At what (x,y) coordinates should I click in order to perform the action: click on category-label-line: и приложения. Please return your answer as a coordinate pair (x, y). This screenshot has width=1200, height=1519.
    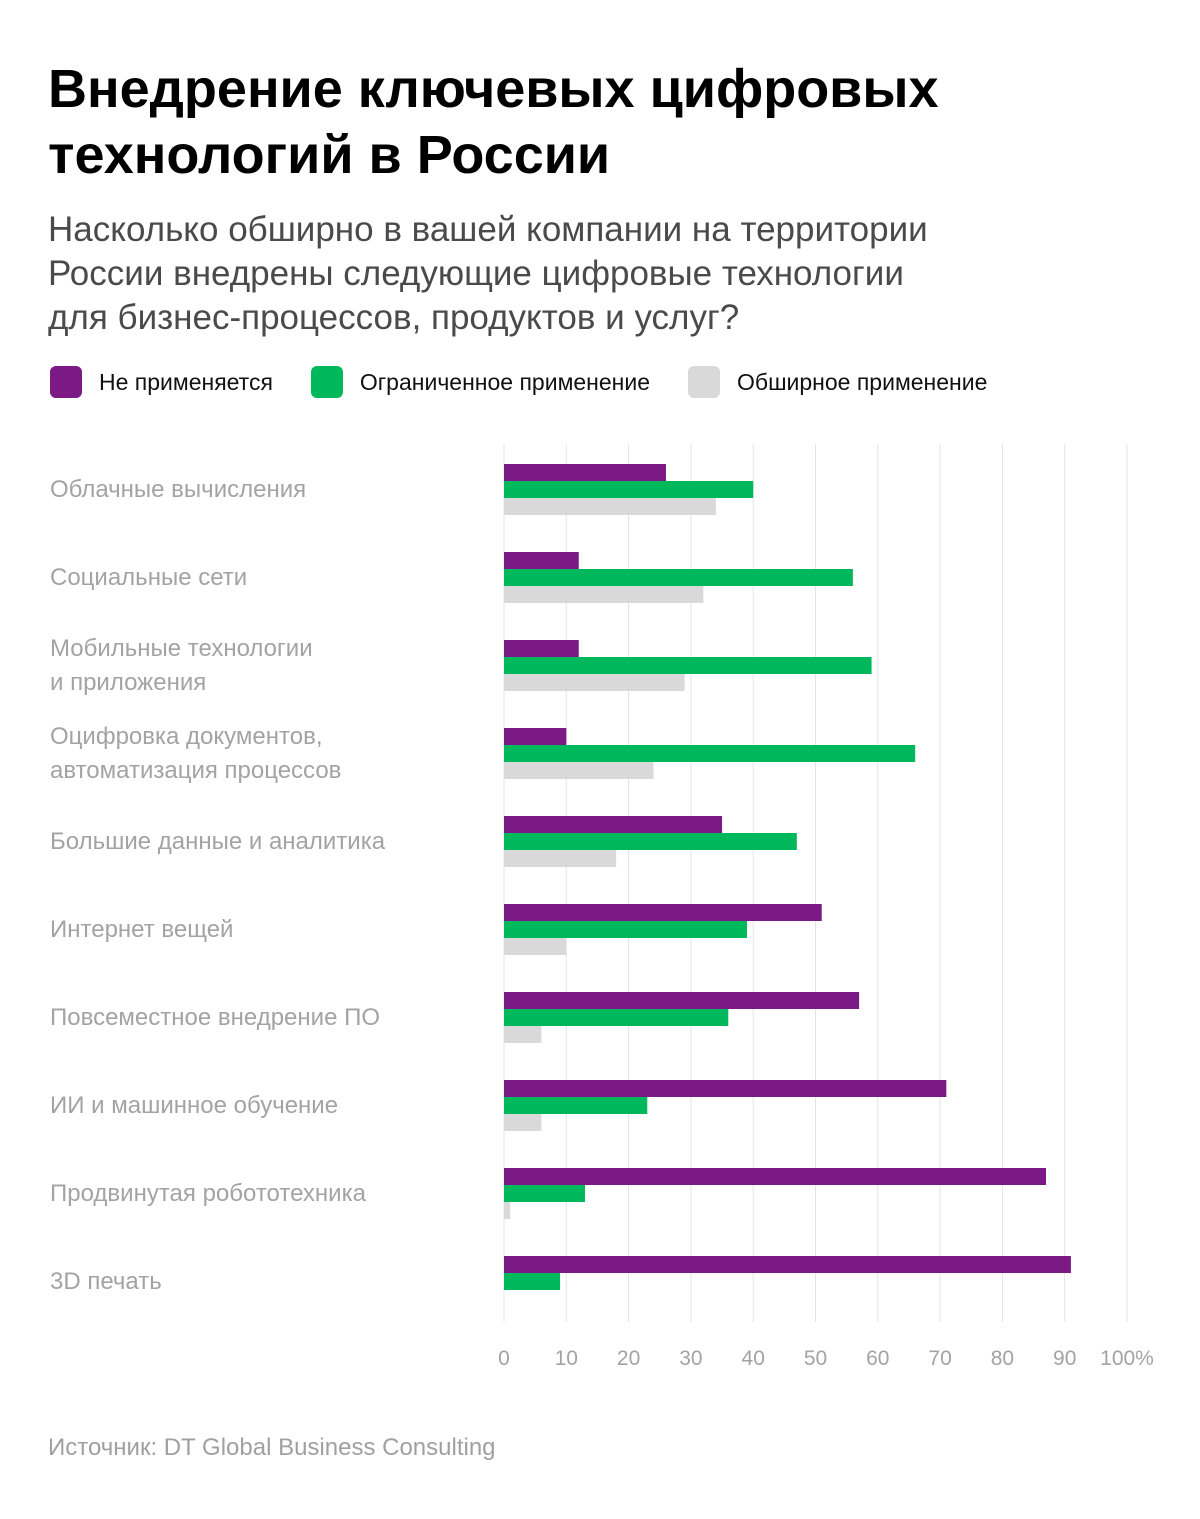
    Looking at the image, I should click on (128, 682).